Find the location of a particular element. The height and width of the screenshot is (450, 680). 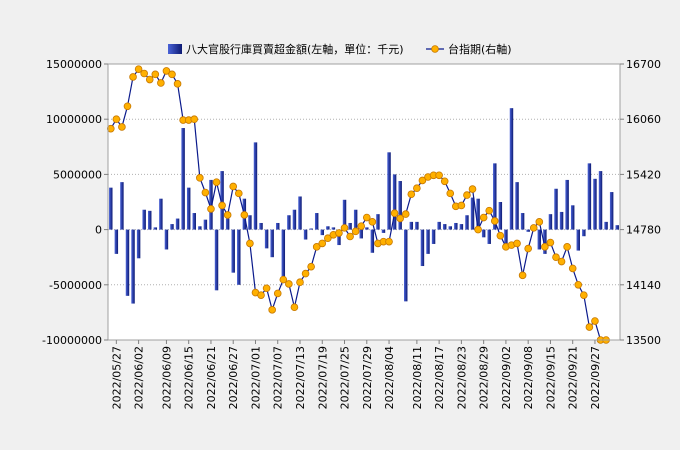

right-tick-label: 14140 is located at coordinates (643, 285).